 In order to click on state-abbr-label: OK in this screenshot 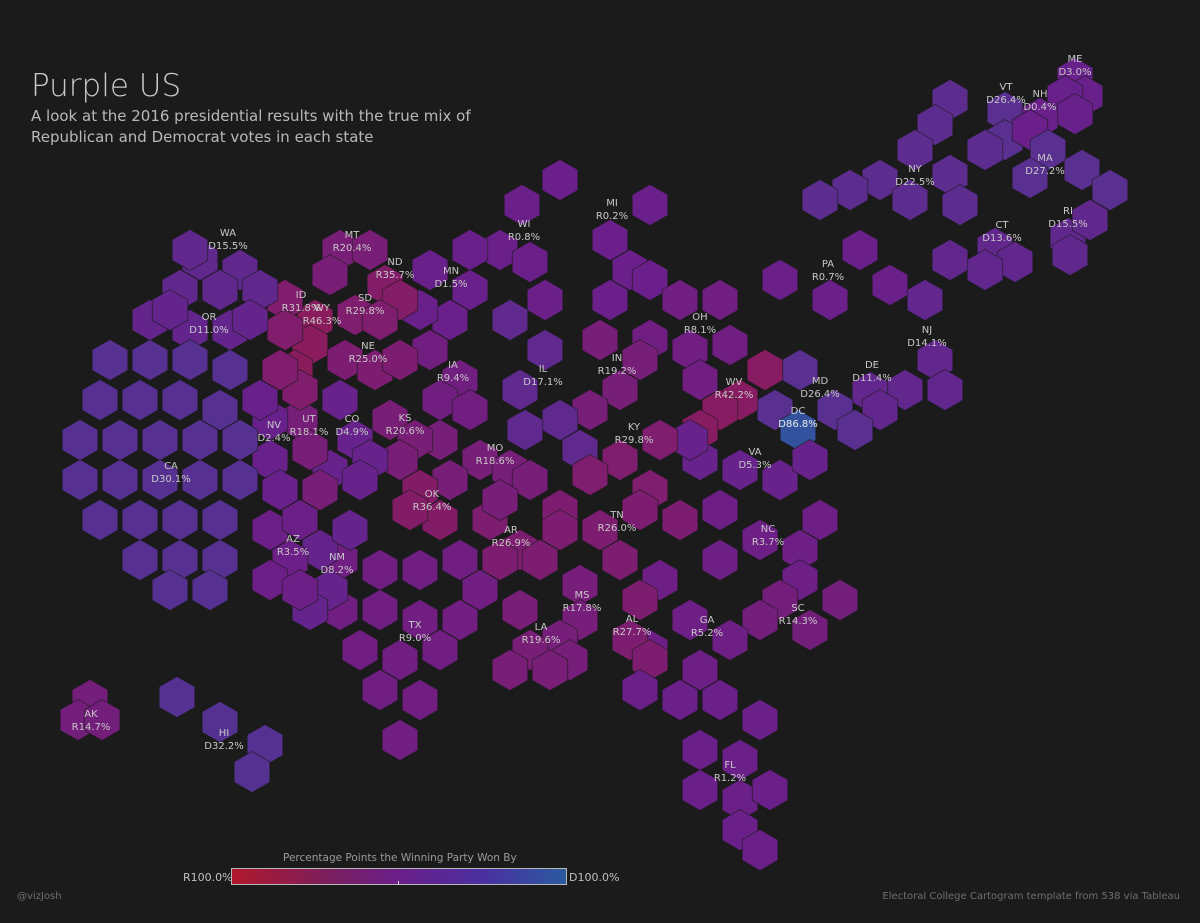, I will do `click(432, 494)`.